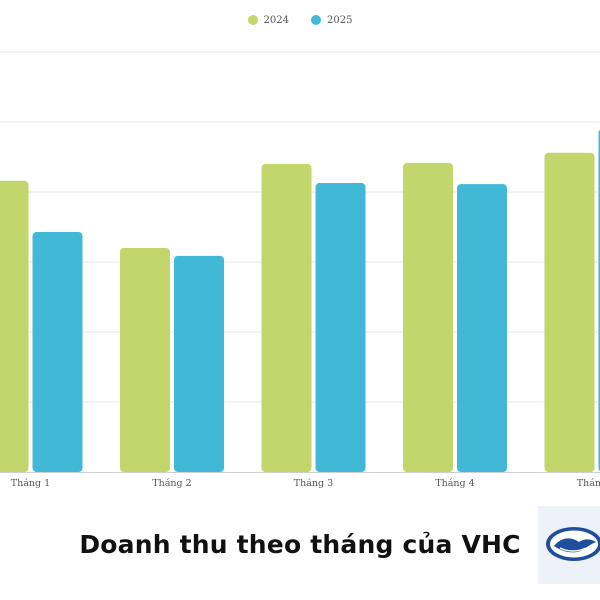 This screenshot has width=600, height=600. What do you see at coordinates (588, 483) in the screenshot?
I see `x-tick-label: Tháng 5` at bounding box center [588, 483].